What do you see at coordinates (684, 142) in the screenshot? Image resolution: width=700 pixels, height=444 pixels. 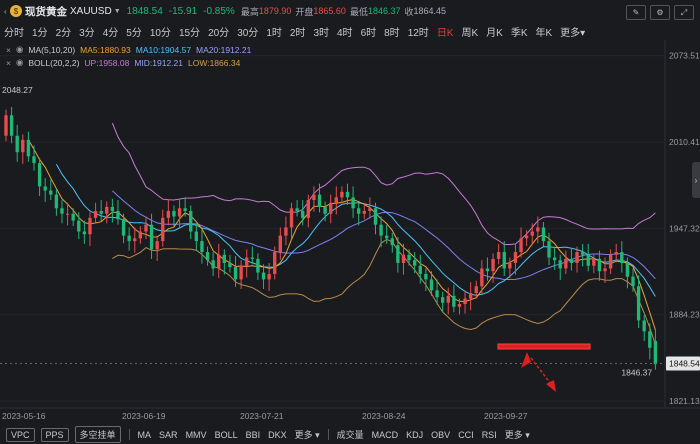 I see `y-tick-label: 2010.41` at bounding box center [684, 142].